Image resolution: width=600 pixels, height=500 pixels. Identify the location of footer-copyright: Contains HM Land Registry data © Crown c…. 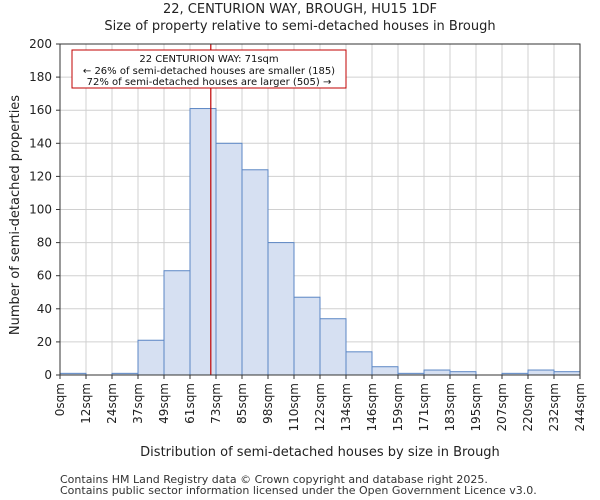
(274, 479).